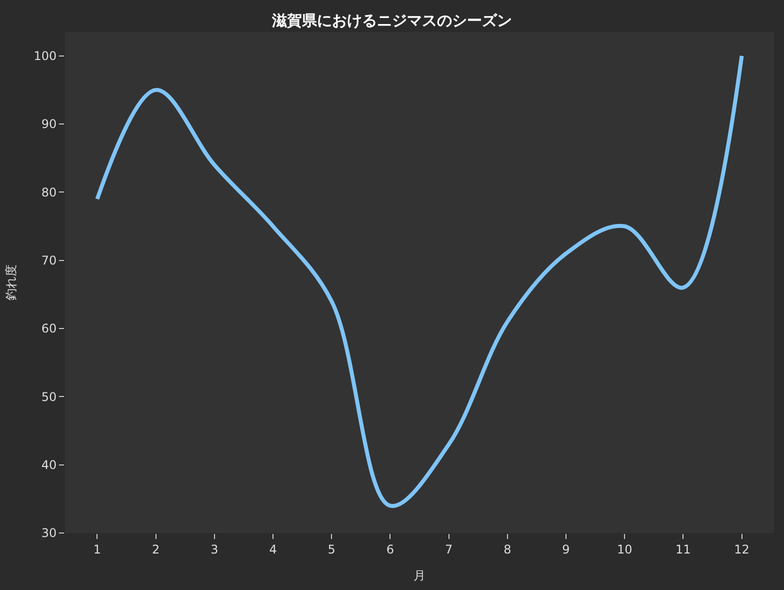 Image resolution: width=784 pixels, height=590 pixels. I want to click on x-tick-label: 12, so click(742, 549).